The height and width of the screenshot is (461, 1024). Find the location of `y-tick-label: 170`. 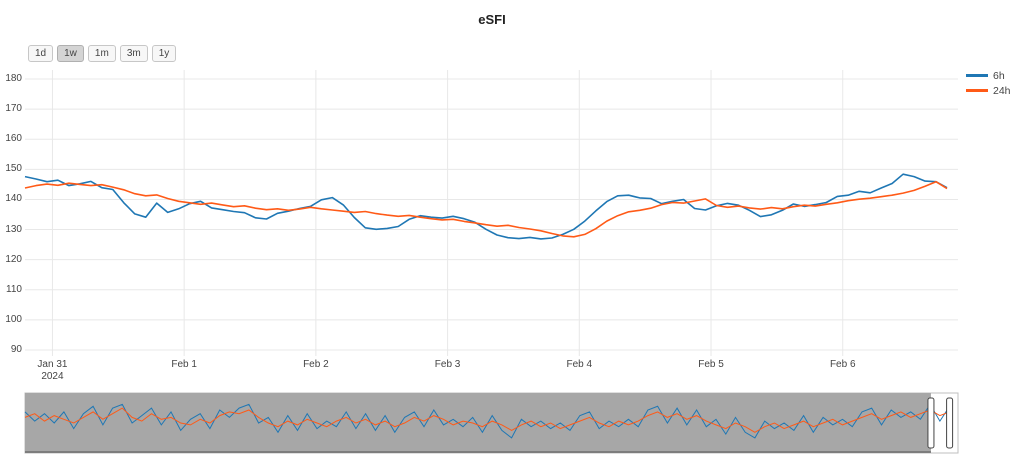

y-tick-label: 170 is located at coordinates (13, 109).